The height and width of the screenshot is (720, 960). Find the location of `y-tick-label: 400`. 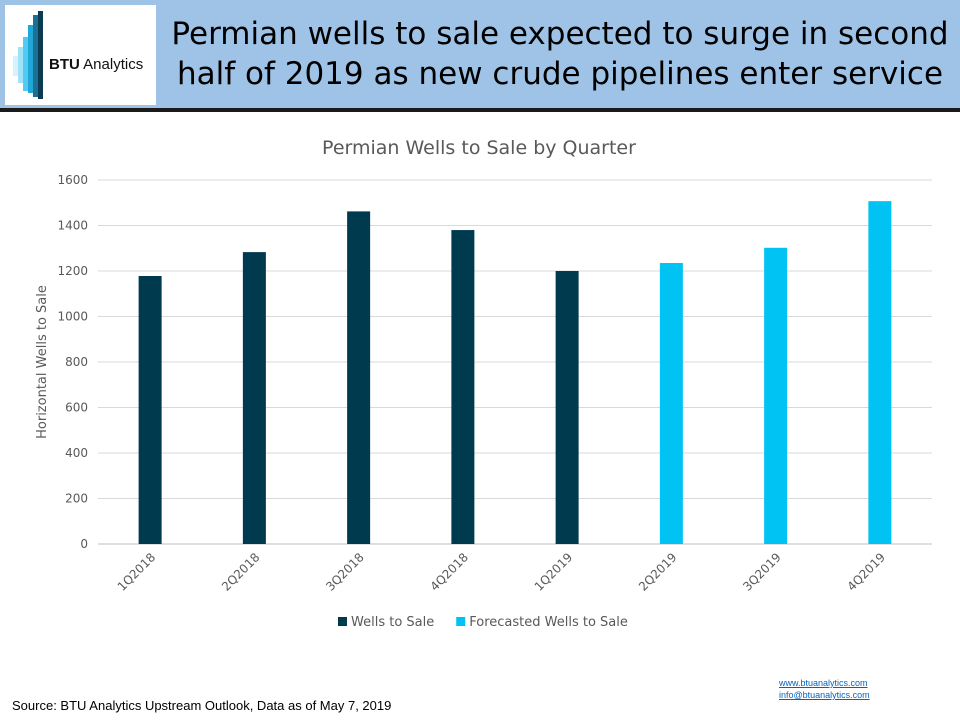

y-tick-label: 400 is located at coordinates (76, 453).